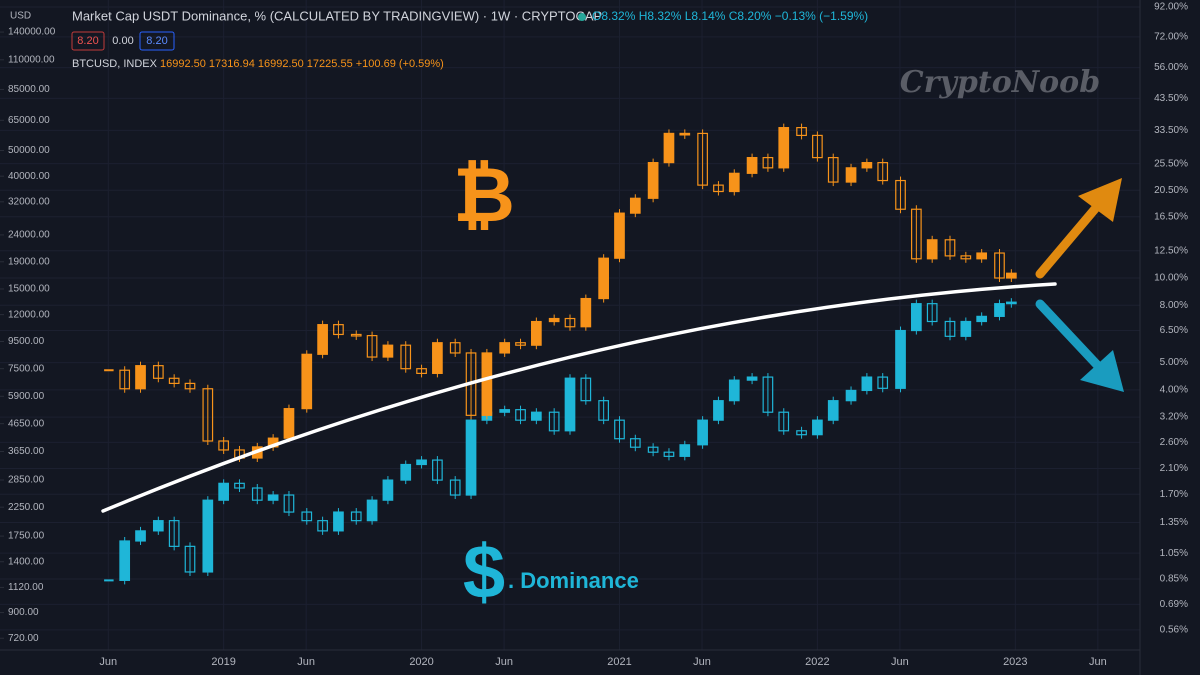  What do you see at coordinates (1171, 190) in the screenshot?
I see `y2-tick-label: 20.50%` at bounding box center [1171, 190].